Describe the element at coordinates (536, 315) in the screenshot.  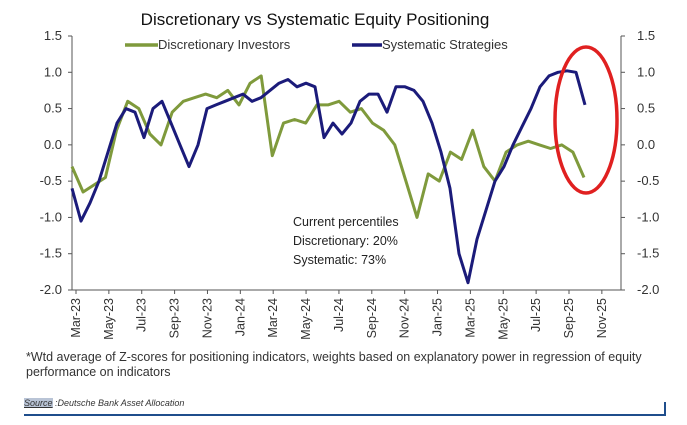
I see `x-tick-label: Jul-25` at that location.